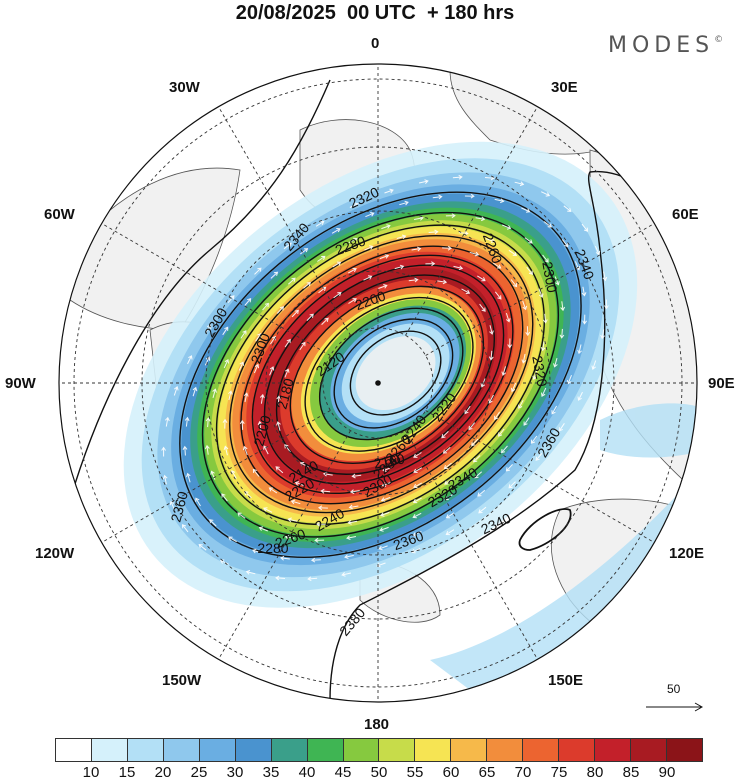  Describe the element at coordinates (545, 529) in the screenshot. I see `contour-2360-closed-east` at that location.